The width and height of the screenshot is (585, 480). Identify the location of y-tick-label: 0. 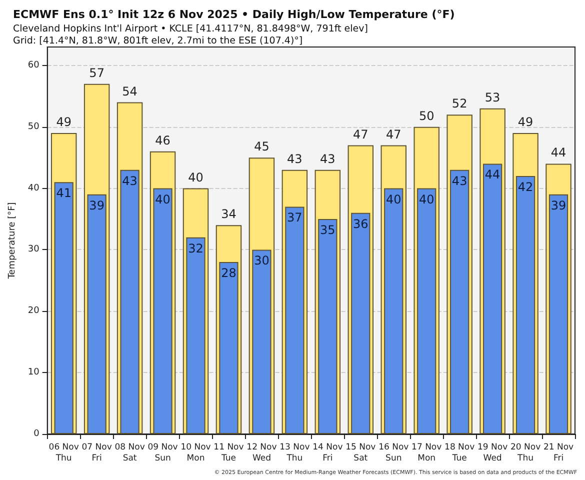
(37, 434).